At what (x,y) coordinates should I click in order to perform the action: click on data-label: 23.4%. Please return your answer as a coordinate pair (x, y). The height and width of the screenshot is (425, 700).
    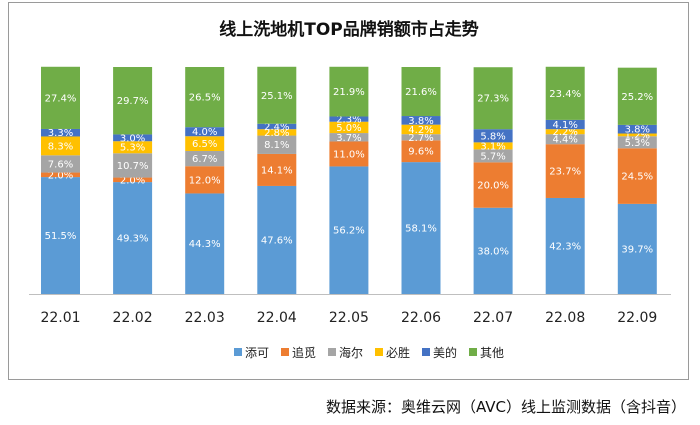
    Looking at the image, I should click on (565, 94).